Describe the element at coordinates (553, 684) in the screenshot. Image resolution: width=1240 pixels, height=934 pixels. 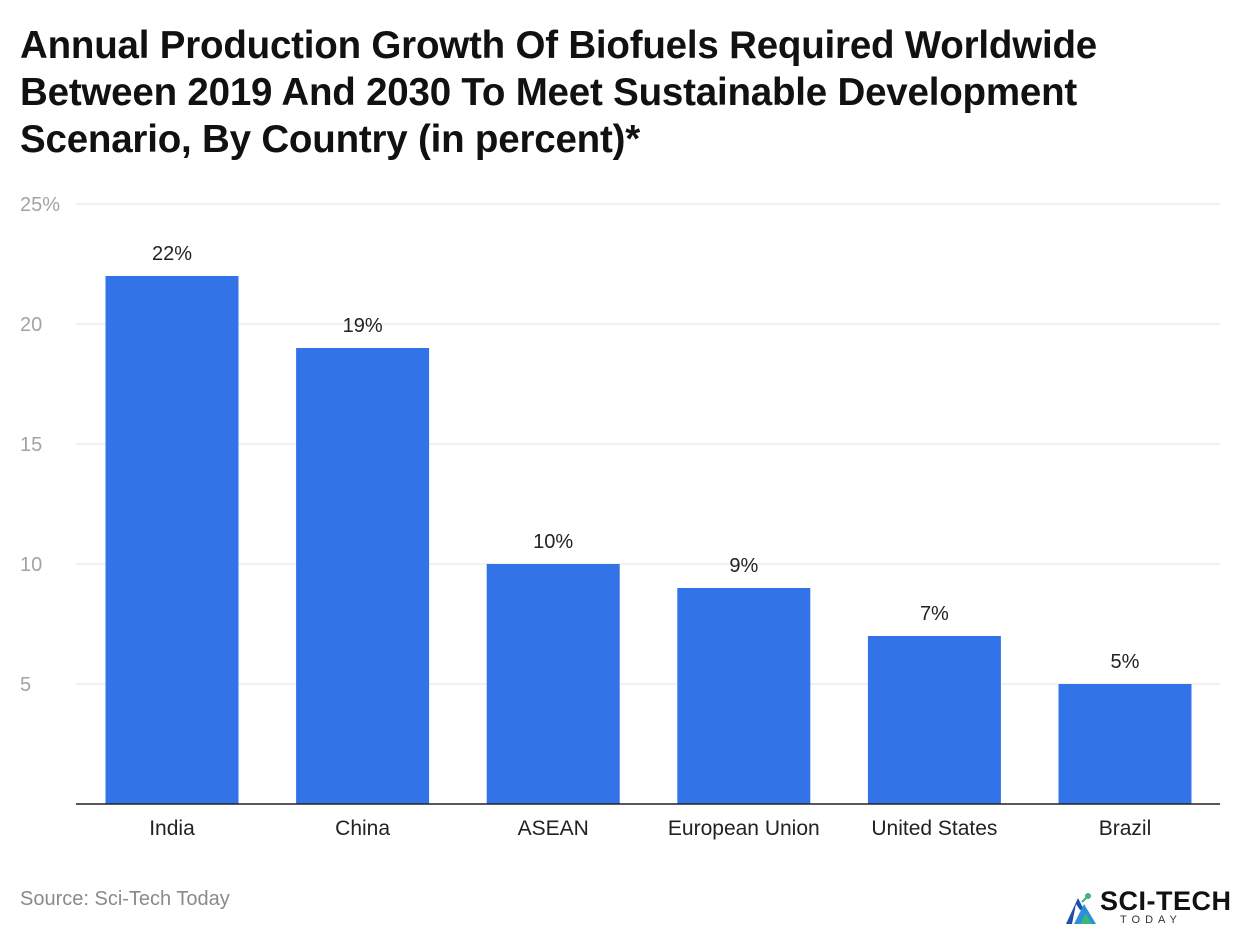
I see `bar-asean` at that location.